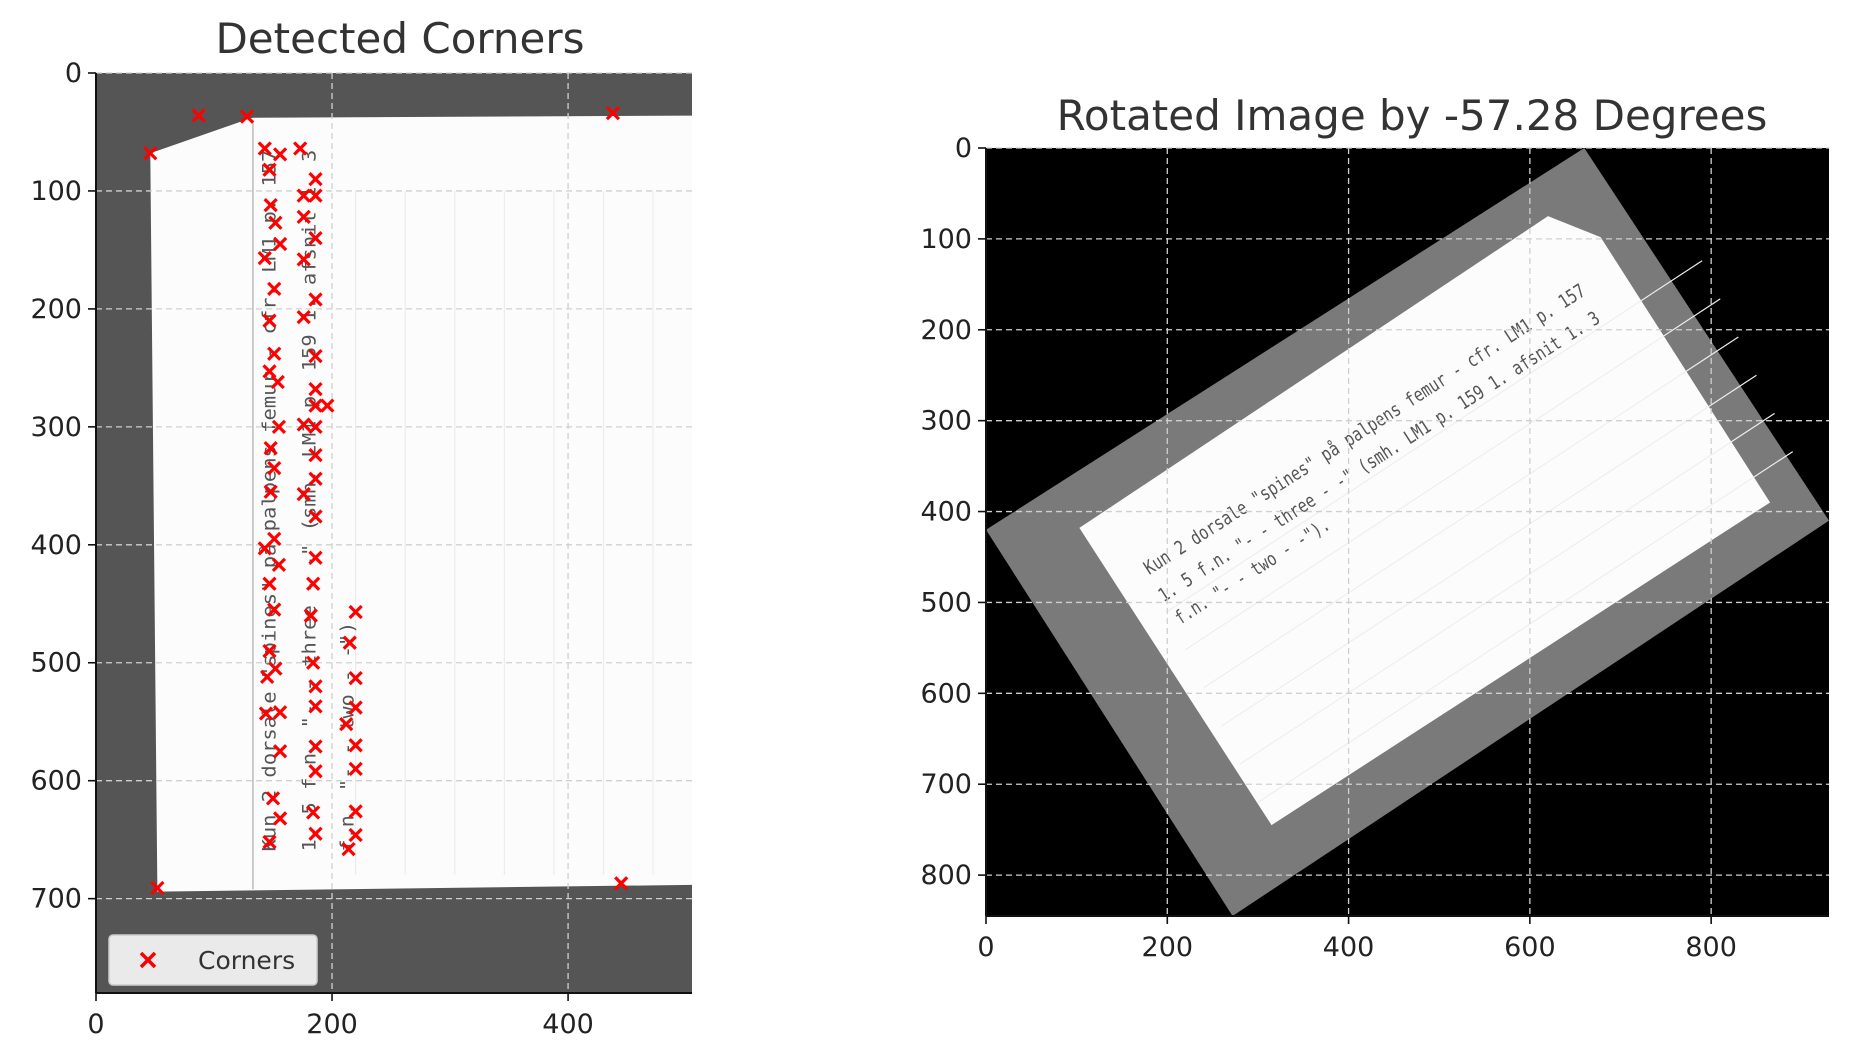 Image resolution: width=1849 pixels, height=1057 pixels. I want to click on x-tick-labels: 0 200 400 600 800, so click(1357, 939).